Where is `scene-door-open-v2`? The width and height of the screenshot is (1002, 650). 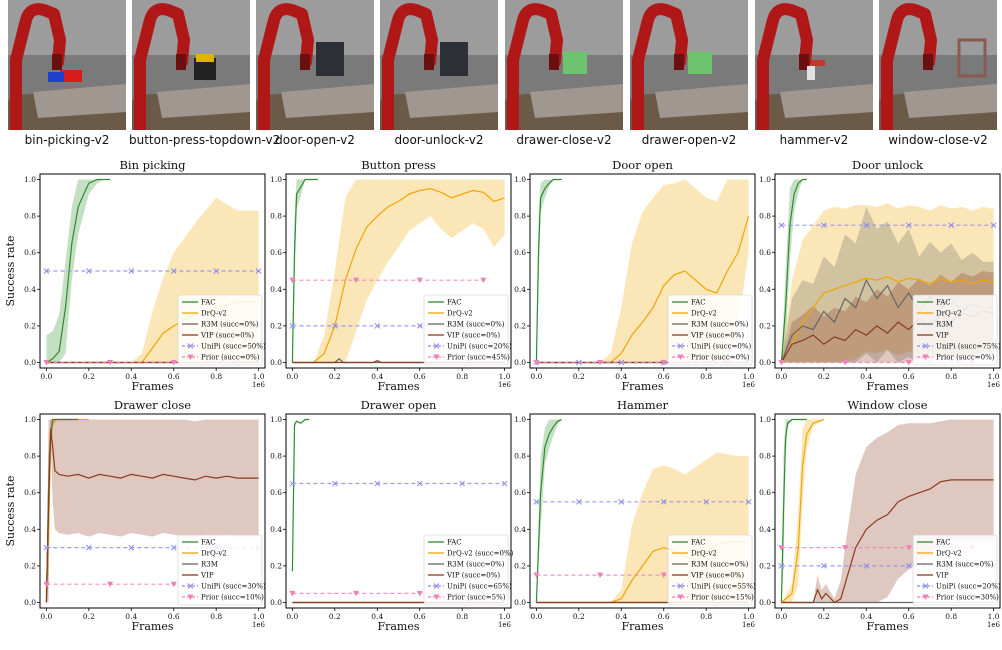 scene-door-open-v2 is located at coordinates (315, 65).